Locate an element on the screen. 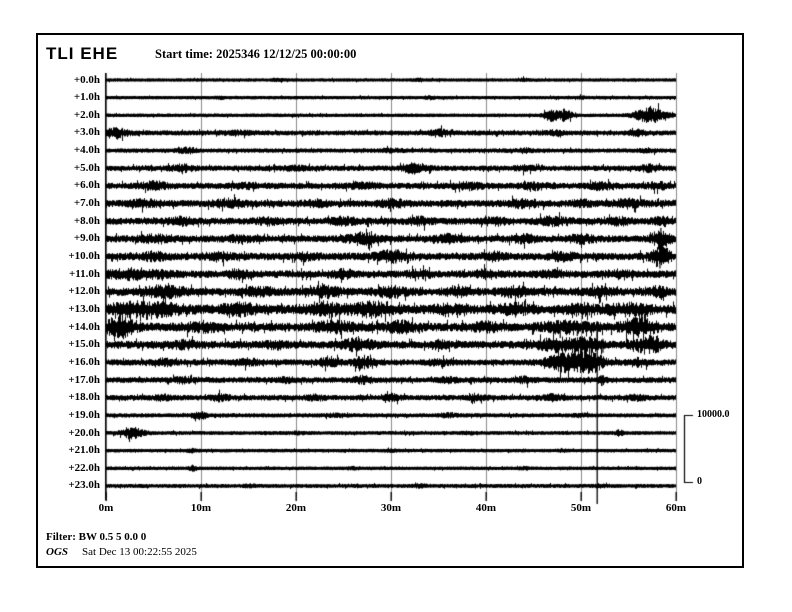  hour-label: +2.0h is located at coordinates (86, 114).